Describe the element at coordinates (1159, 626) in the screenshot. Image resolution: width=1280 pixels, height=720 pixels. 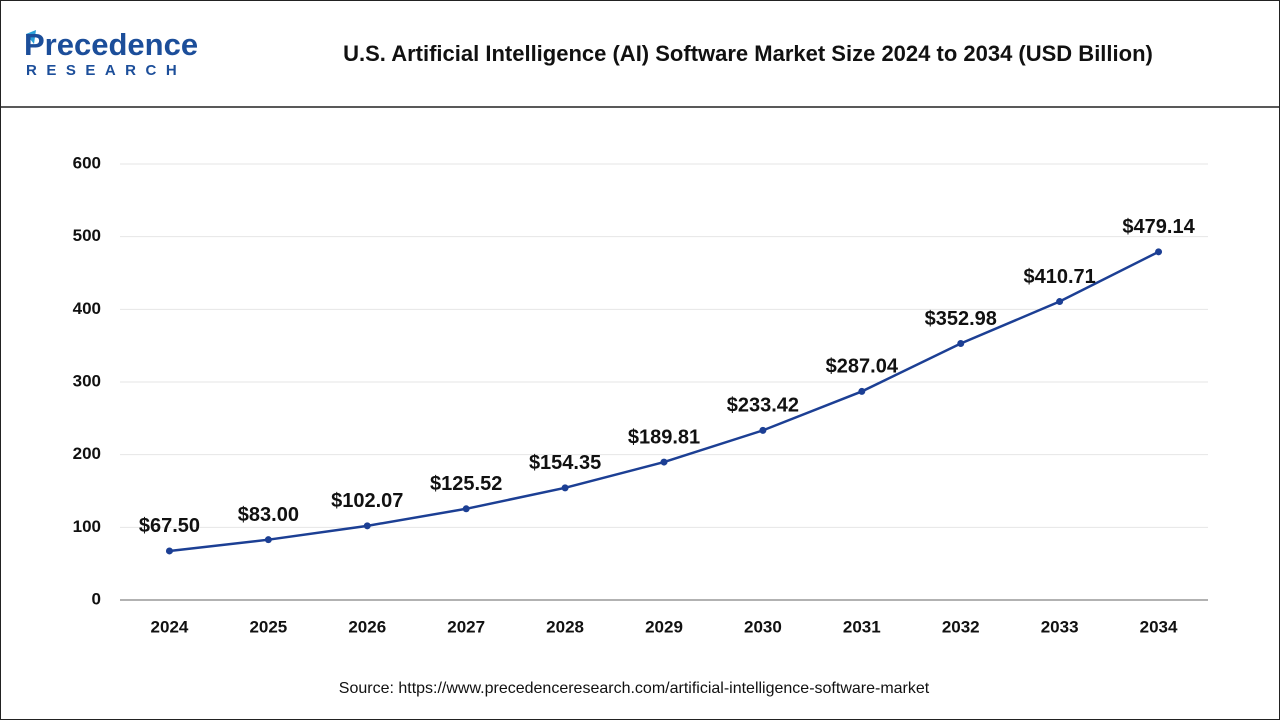
I see `x-tick-label: 2034` at that location.